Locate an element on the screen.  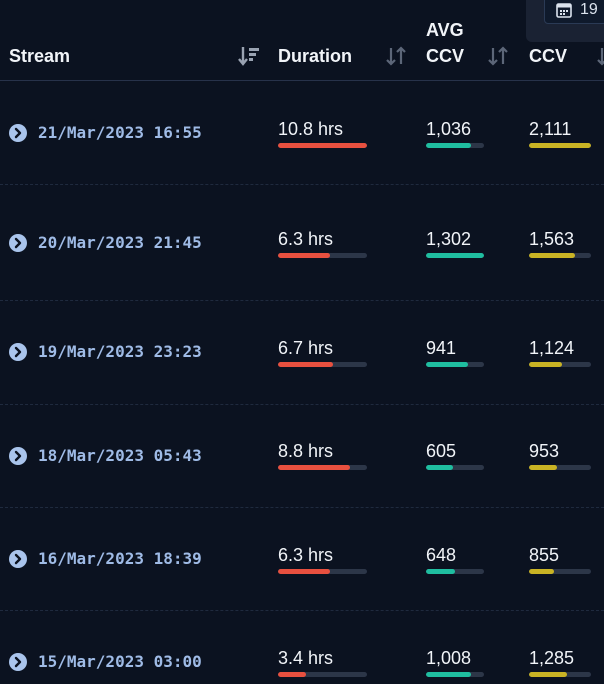
stream-date: 19/Mar/2023 23:23 is located at coordinates (120, 351).